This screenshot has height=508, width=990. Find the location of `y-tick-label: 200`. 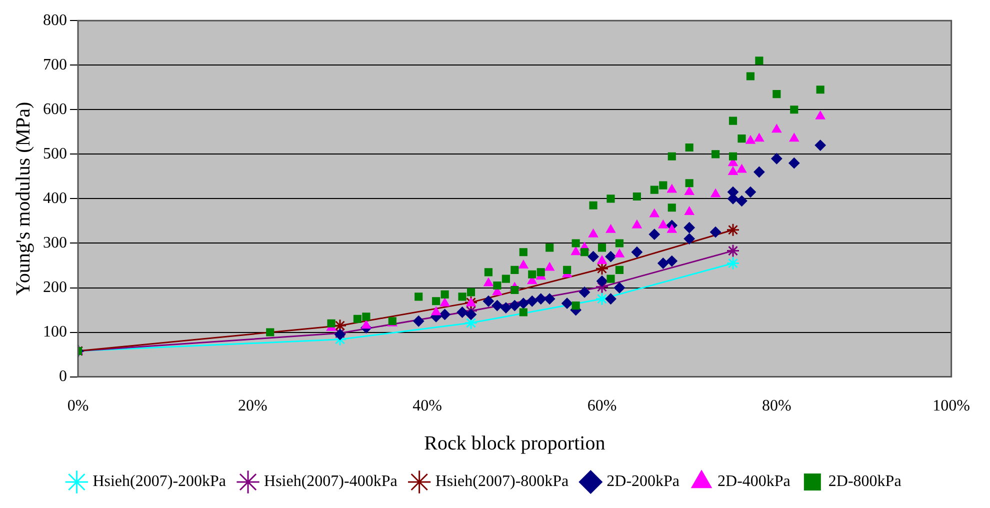

y-tick-label: 200 is located at coordinates (55, 287).